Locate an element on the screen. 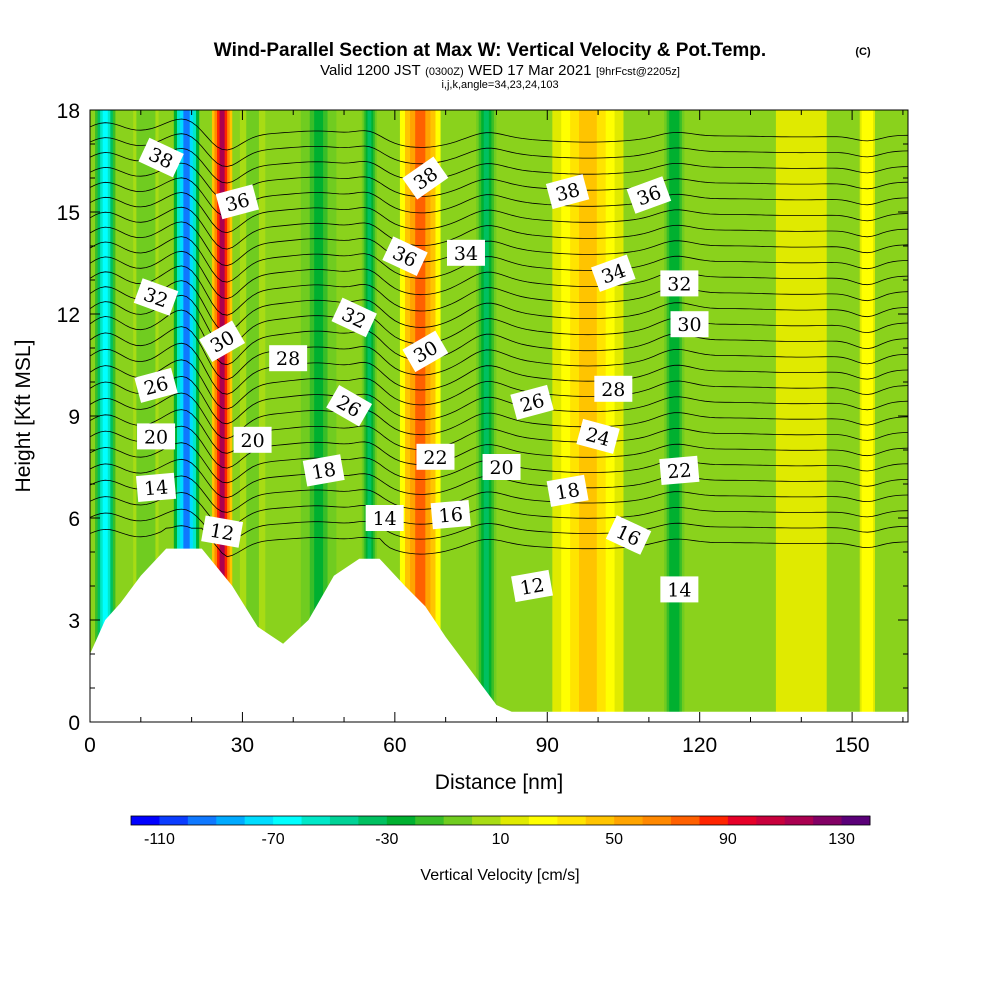  colorbar-tick-label: -110 is located at coordinates (159, 839).